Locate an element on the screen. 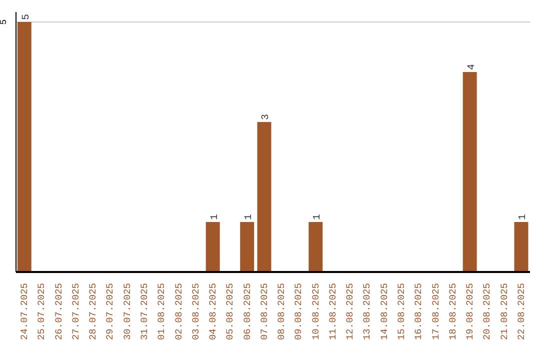  x-tick-label: 13.08.2025 is located at coordinates (367, 311).